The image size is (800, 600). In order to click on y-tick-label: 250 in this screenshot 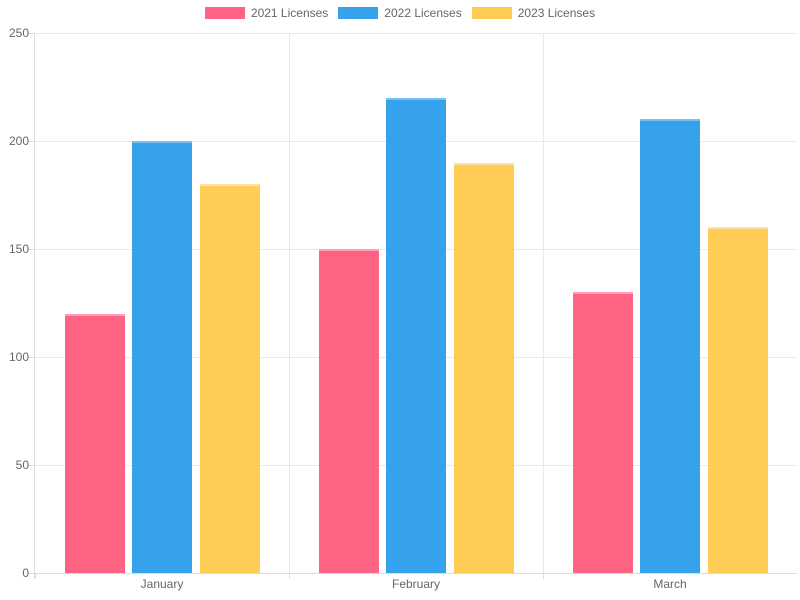, I will do `click(18, 33)`.